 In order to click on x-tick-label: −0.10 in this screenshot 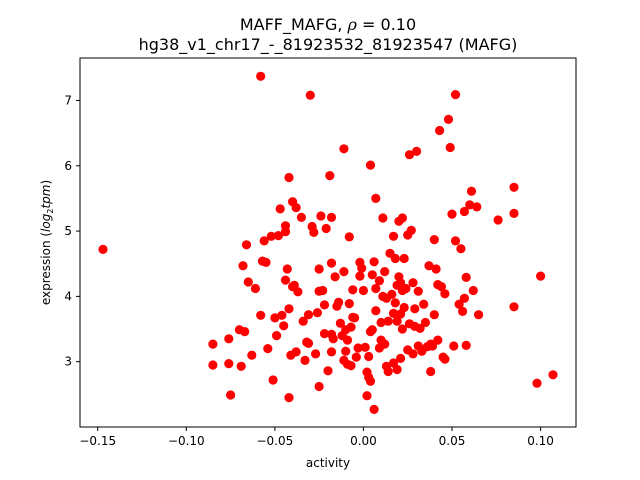, I will do `click(186, 441)`.